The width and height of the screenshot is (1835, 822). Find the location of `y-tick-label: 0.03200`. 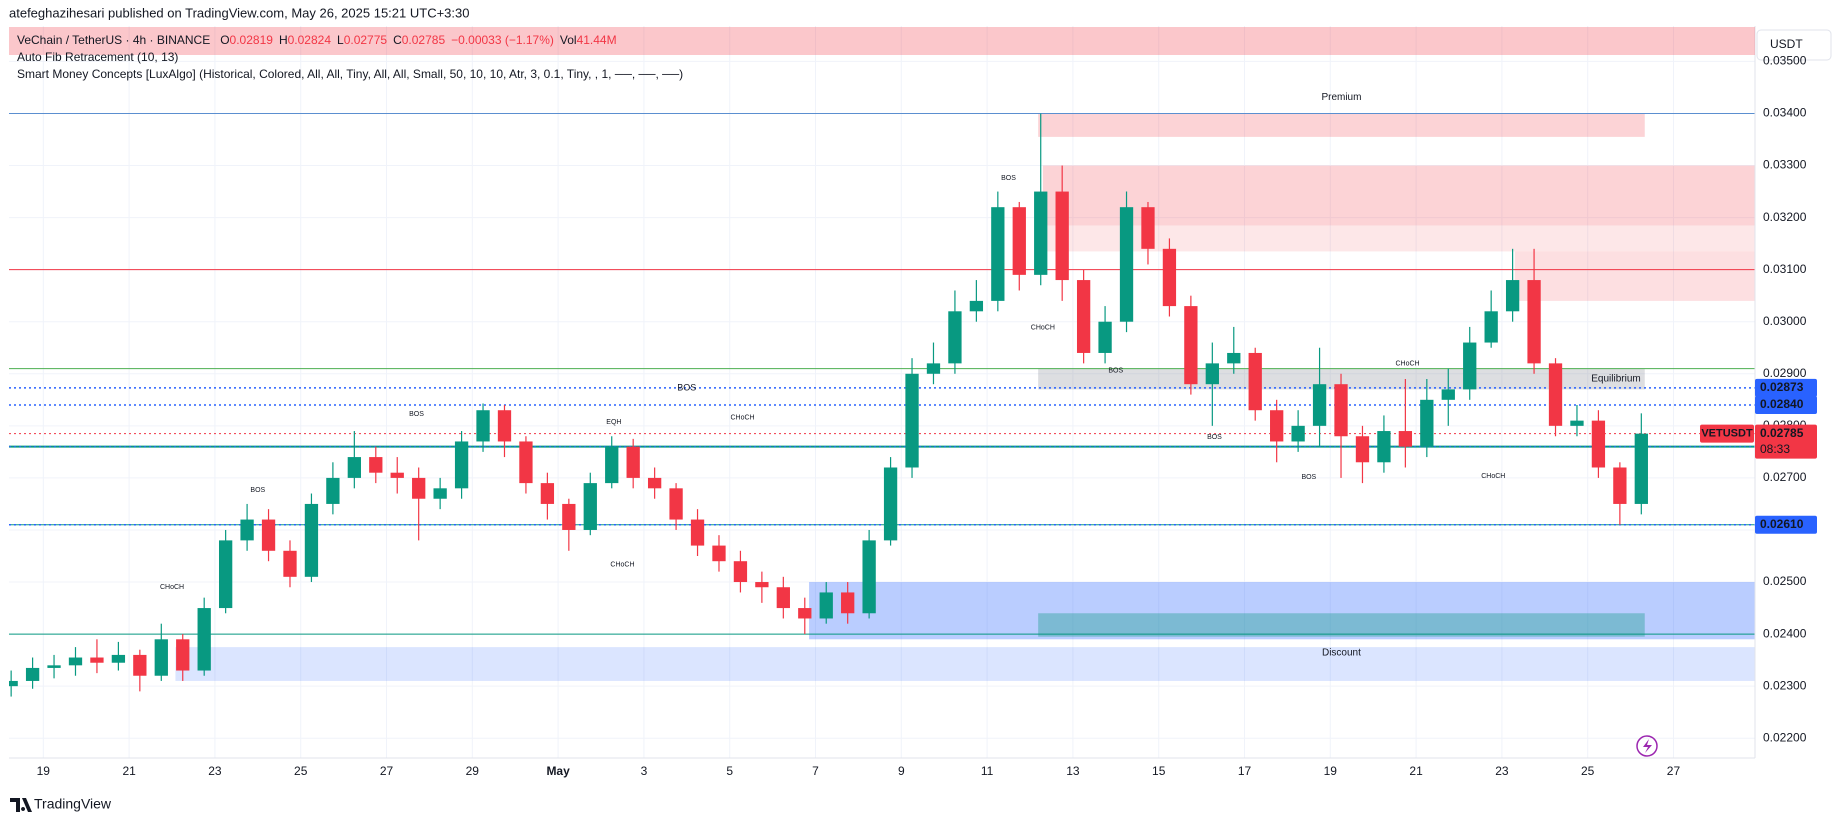

y-tick-label: 0.03200 is located at coordinates (1785, 217).